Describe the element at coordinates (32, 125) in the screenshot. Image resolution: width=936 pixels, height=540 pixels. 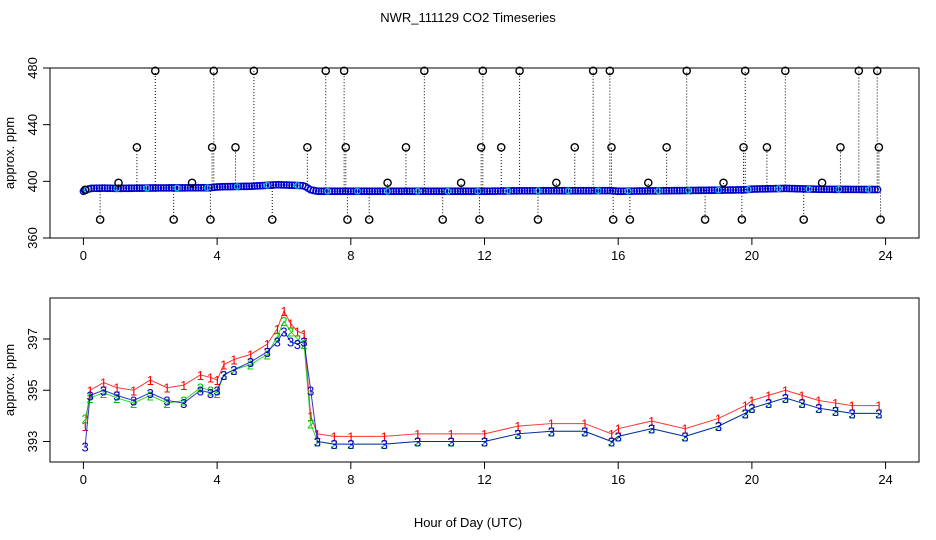
I see `y-tick-label: 440` at that location.